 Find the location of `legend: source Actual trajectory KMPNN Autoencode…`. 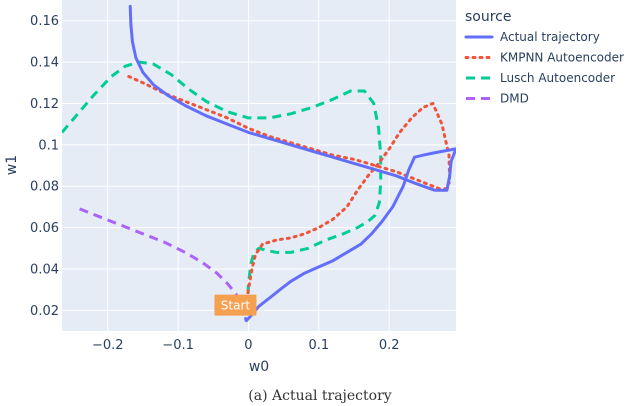

legend: source Actual trajectory KMPNN Autoencode… is located at coordinates (544, 57).